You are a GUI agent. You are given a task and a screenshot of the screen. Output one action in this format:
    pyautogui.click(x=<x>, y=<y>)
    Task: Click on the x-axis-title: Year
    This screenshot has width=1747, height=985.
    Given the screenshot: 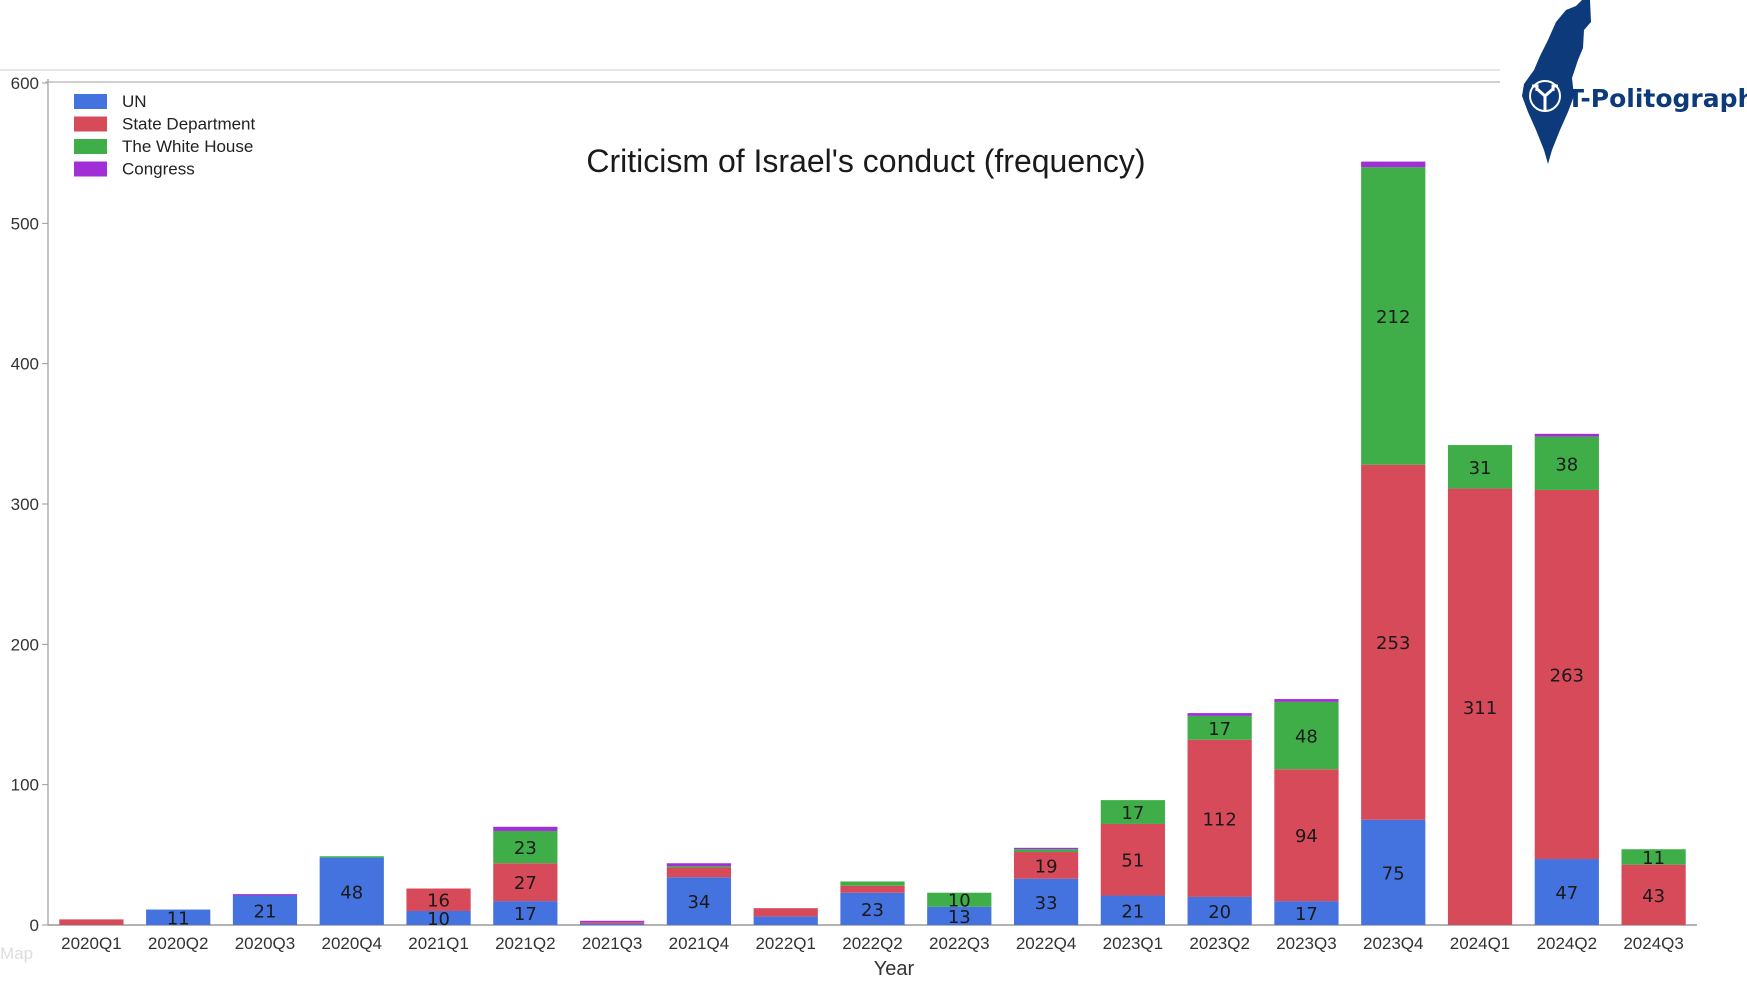 What is the action you would take?
    pyautogui.click(x=894, y=969)
    